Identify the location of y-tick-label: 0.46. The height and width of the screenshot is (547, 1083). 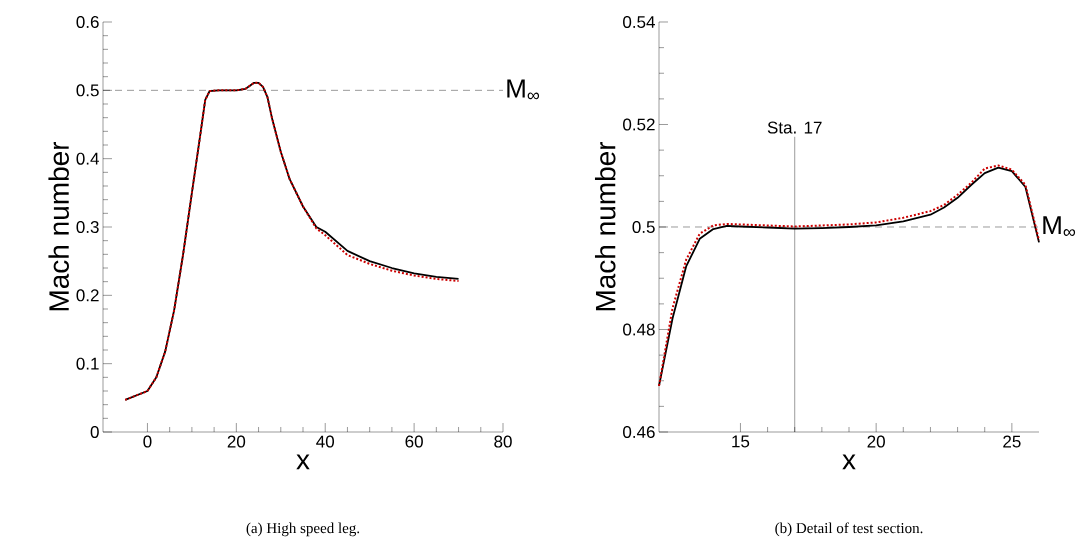
(639, 432).